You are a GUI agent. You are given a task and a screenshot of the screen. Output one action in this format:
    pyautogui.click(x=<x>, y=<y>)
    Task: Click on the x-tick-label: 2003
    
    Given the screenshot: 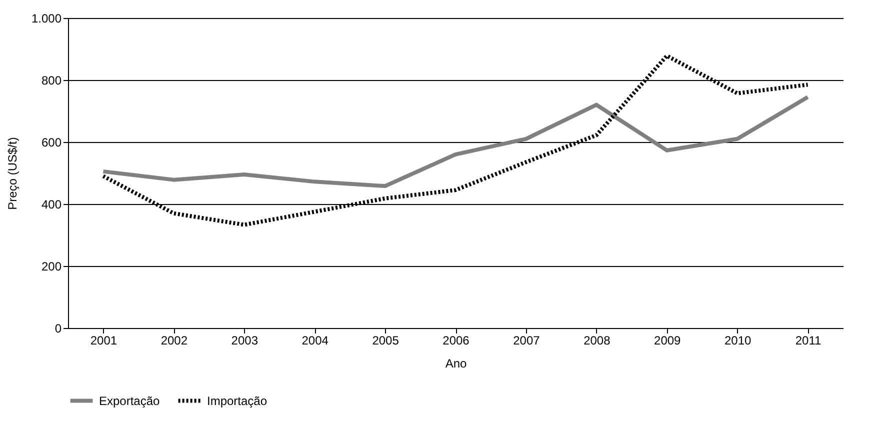 What is the action you would take?
    pyautogui.click(x=244, y=341)
    